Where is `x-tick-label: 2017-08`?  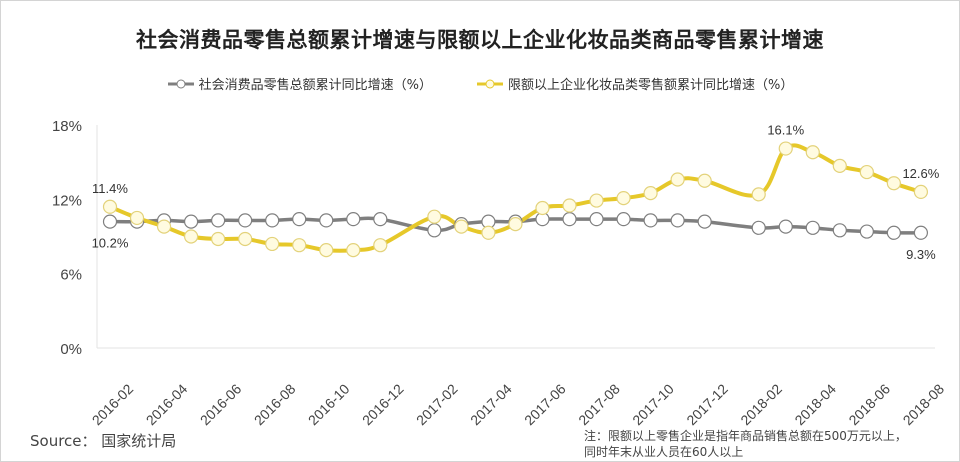
x-tick-label: 2017-08 is located at coordinates (599, 404).